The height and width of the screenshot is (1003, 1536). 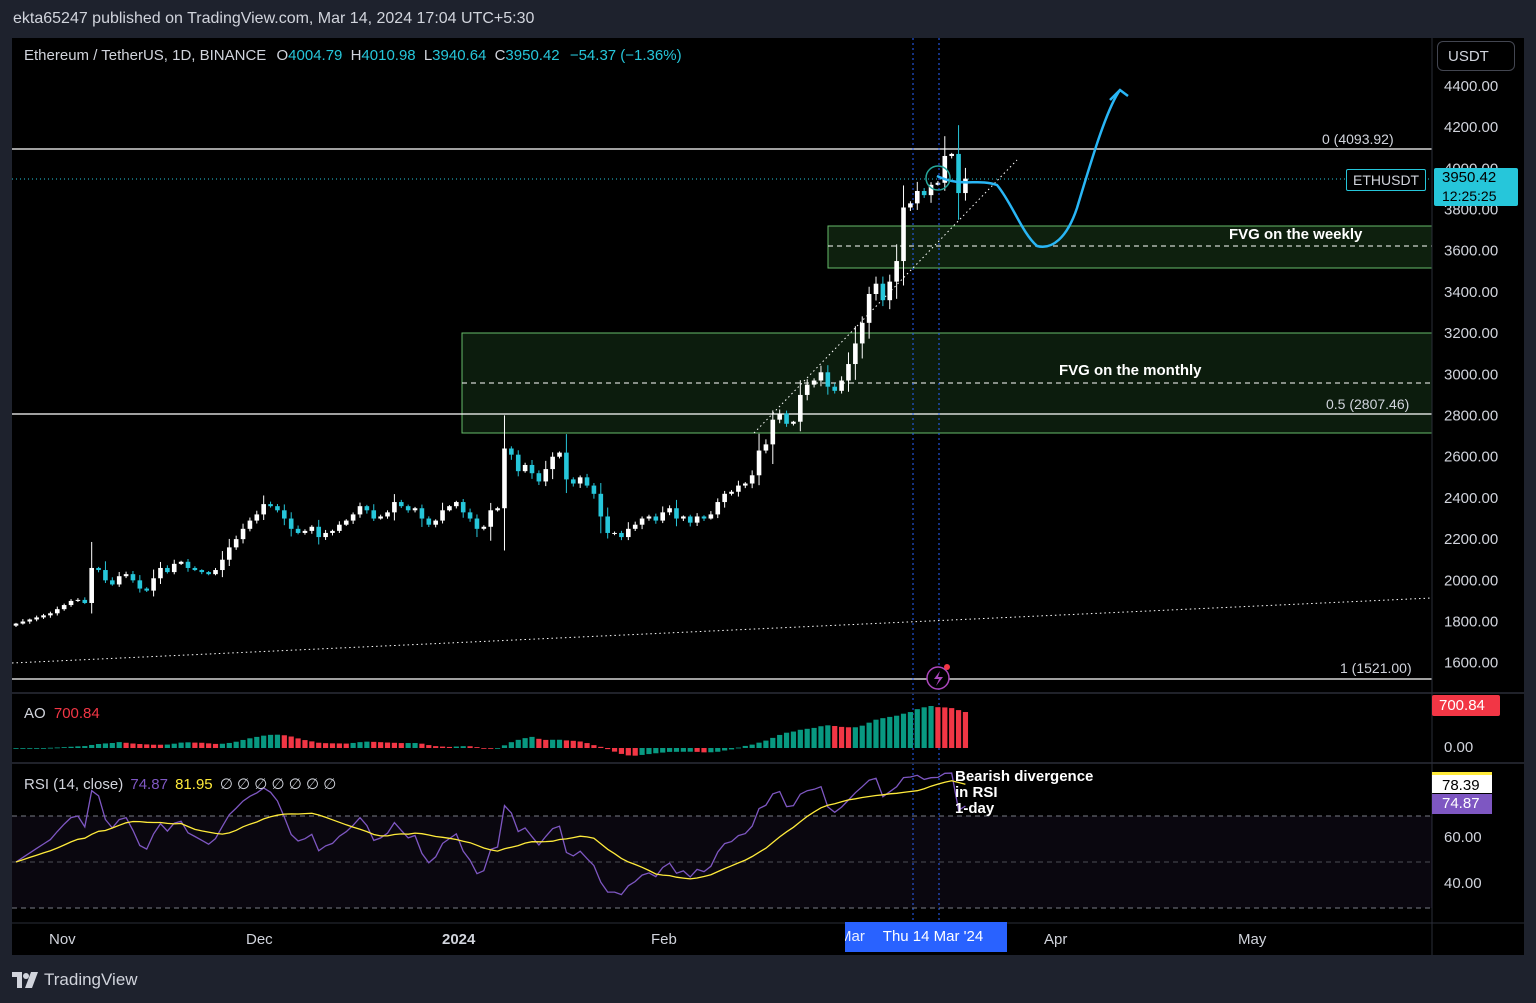 I want to click on symbol-label: Ethereum / TetherUS, 1D, BINANCE, so click(x=145, y=55).